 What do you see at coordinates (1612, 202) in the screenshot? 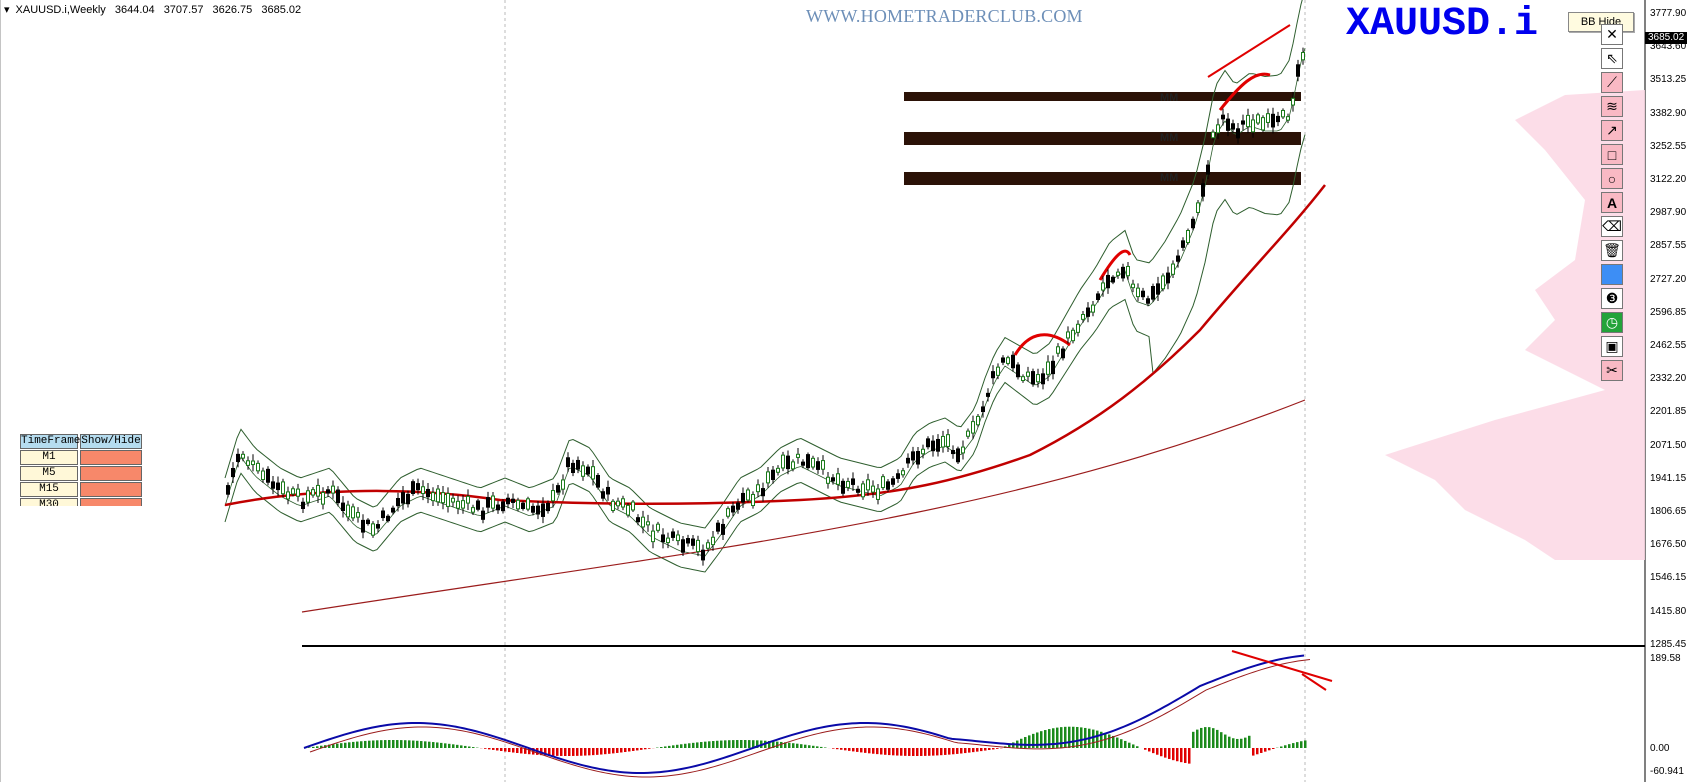
I see `text-icon: A` at bounding box center [1612, 202].